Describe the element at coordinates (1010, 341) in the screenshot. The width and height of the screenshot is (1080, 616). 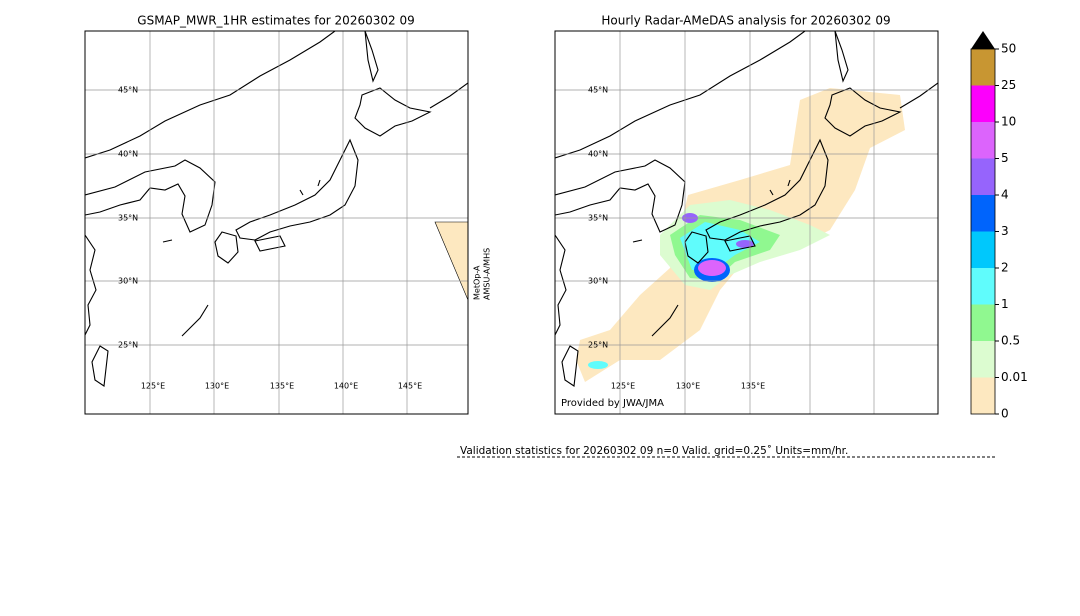
I see `colorbar-label: 0.5` at that location.